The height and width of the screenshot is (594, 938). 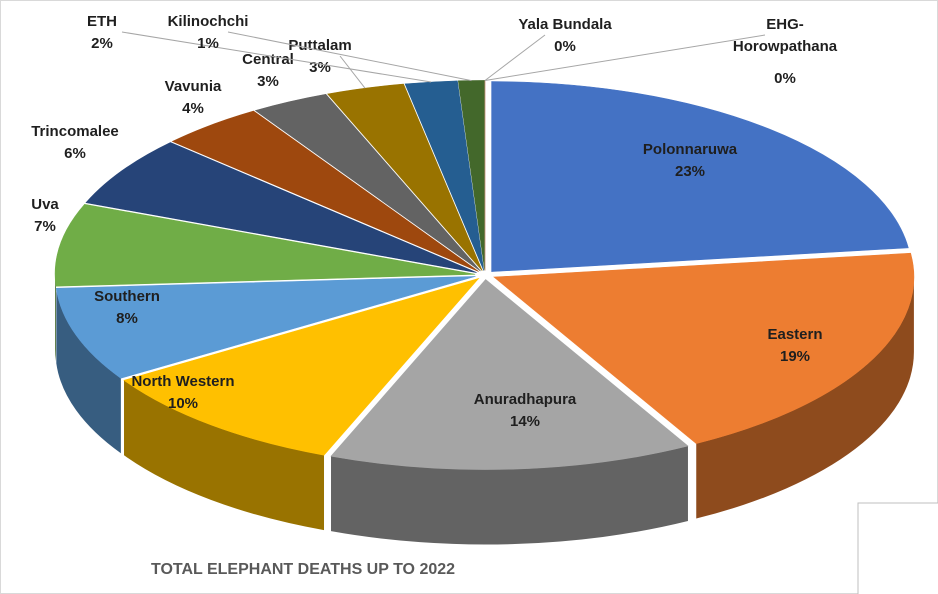 I want to click on legend-box, so click(x=897, y=548).